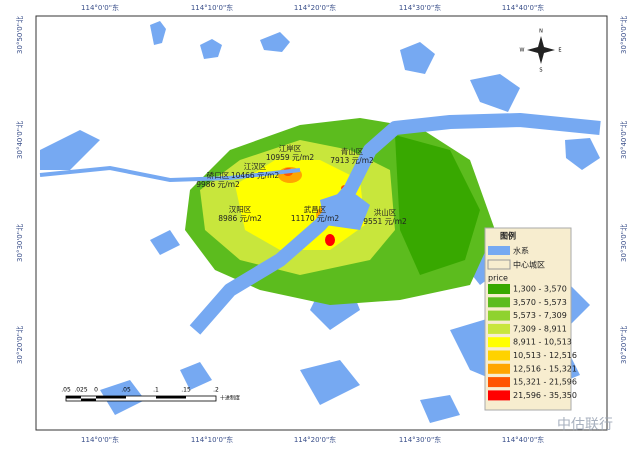  Describe the element at coordinates (255, 166) in the screenshot. I see `district-name: 江汉区` at that location.